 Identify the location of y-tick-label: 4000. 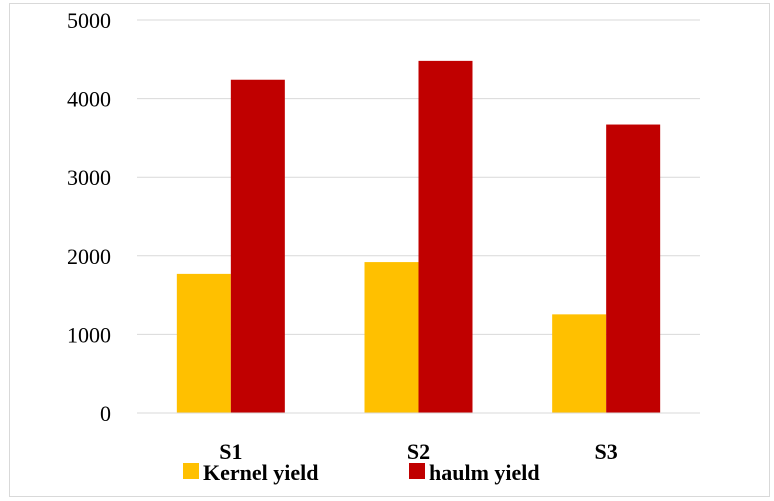
(89, 99).